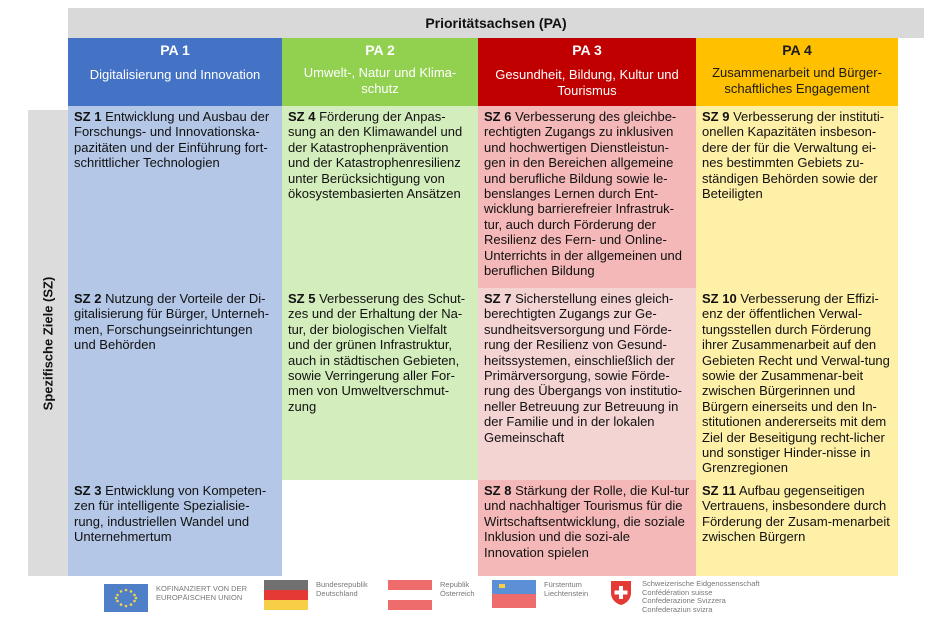 Image resolution: width=928 pixels, height=628 pixels. I want to click on eu-label: KOFINANZIERT VON DER EUROPÄISCHEN UNION, so click(201, 593).